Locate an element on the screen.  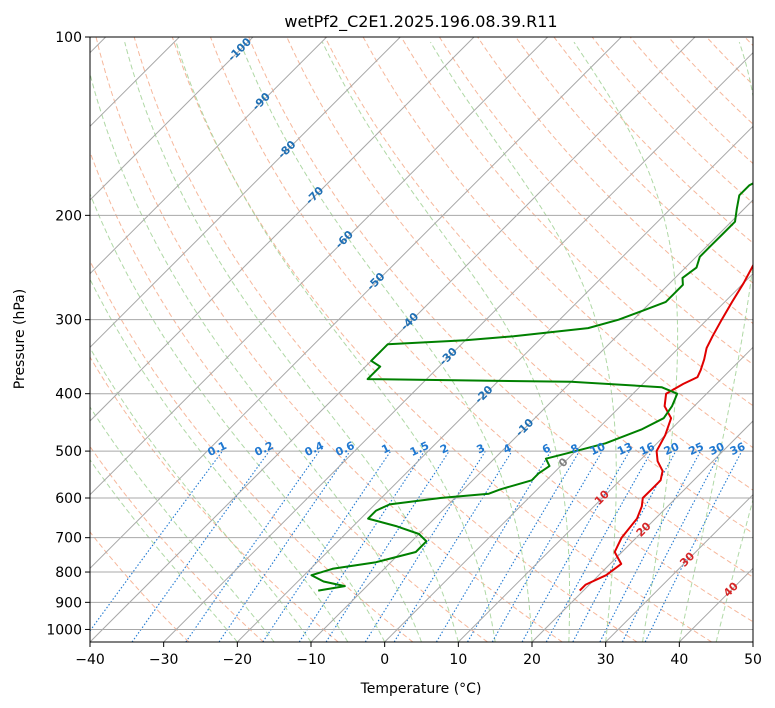
x-axis-title: Temperature (°C) is located at coordinates (421, 689).